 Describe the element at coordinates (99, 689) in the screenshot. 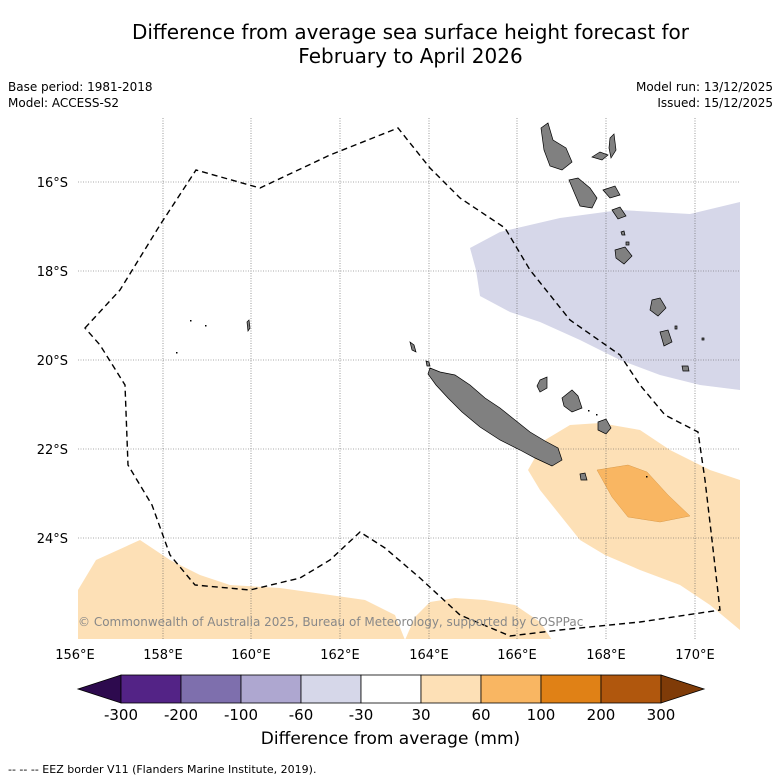

I see `colorbar-under-arrow` at that location.